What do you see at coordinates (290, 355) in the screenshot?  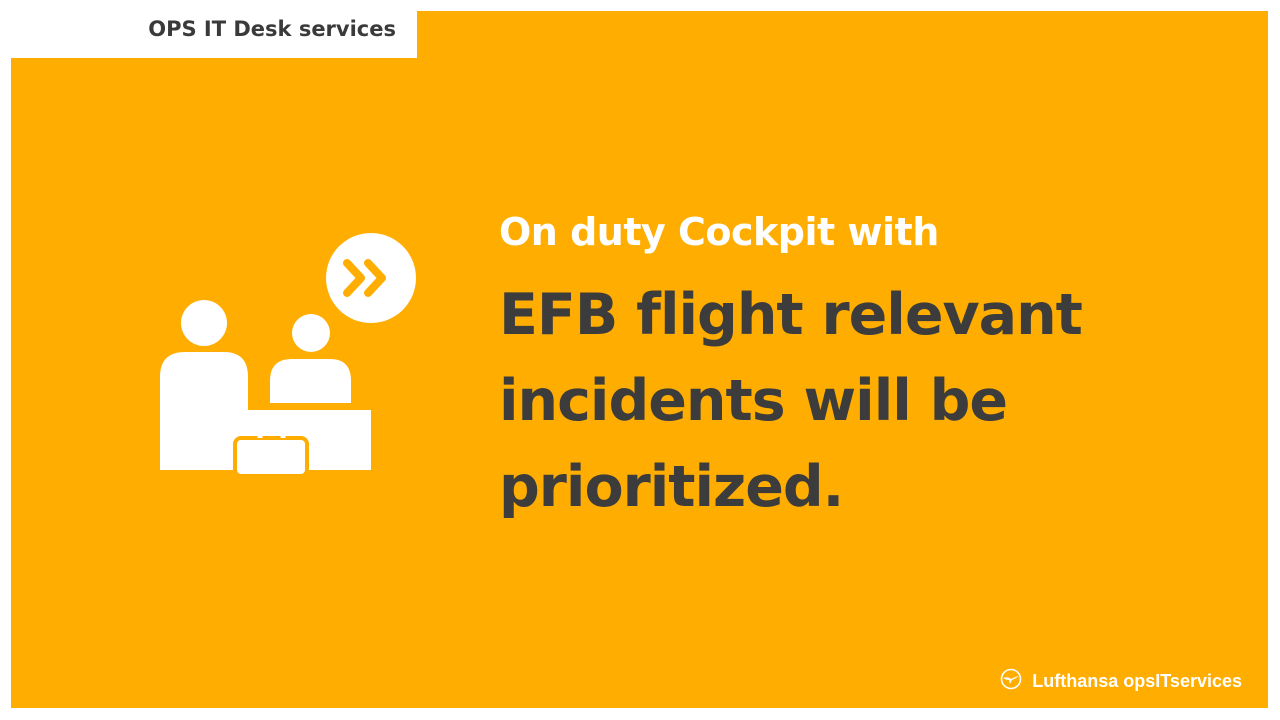 I see `service-desk-icon` at bounding box center [290, 355].